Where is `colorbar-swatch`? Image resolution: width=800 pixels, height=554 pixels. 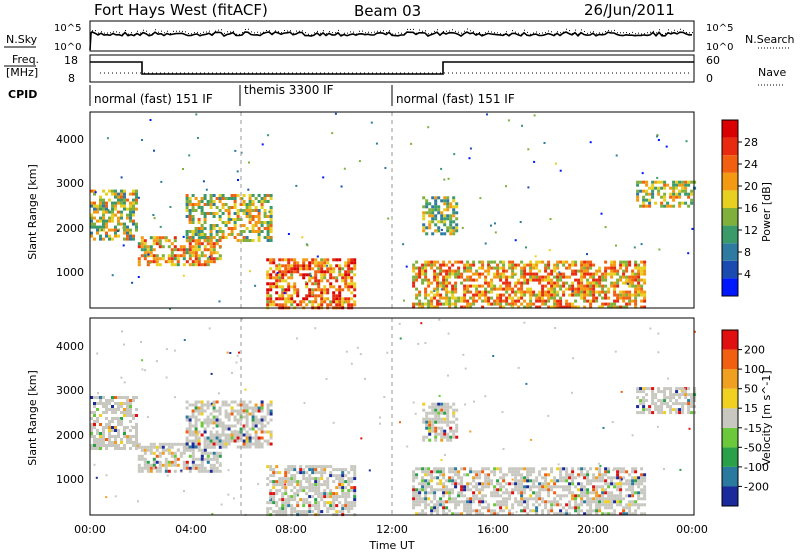
colorbar-swatch is located at coordinates (730, 398).